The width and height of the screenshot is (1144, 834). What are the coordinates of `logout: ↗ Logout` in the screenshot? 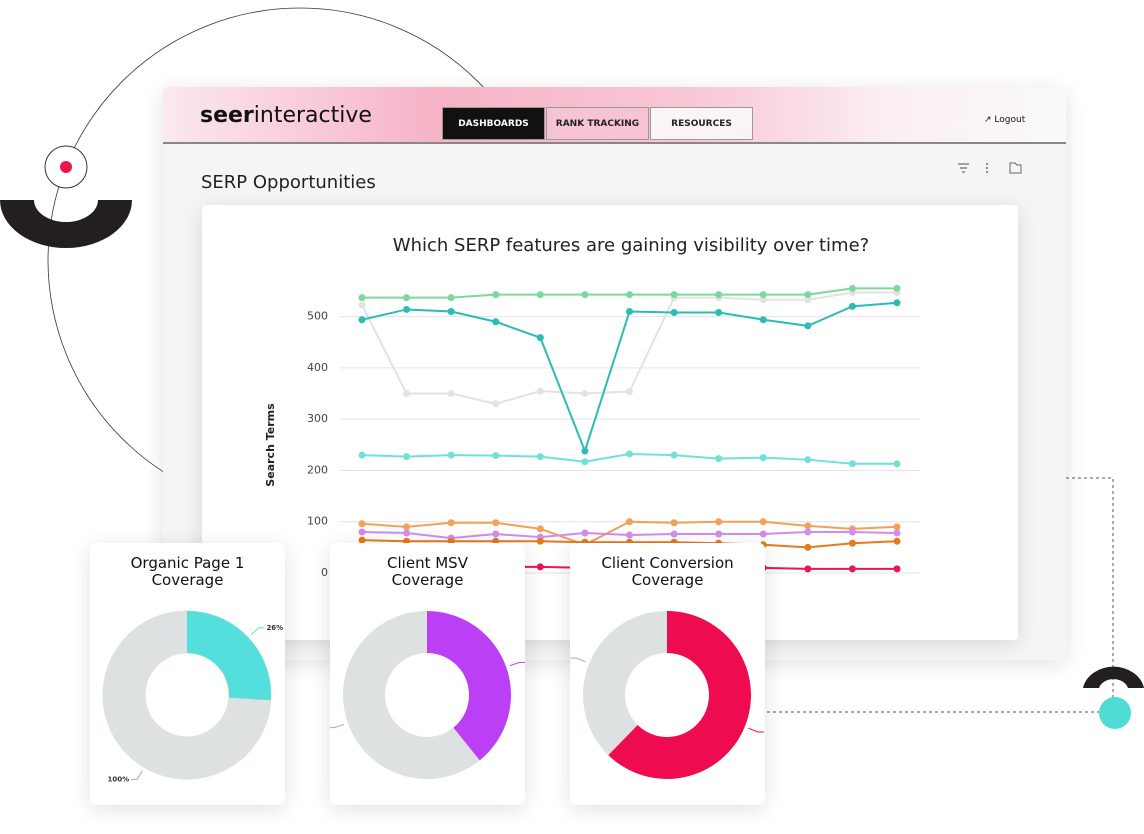 It's located at (1004, 120).